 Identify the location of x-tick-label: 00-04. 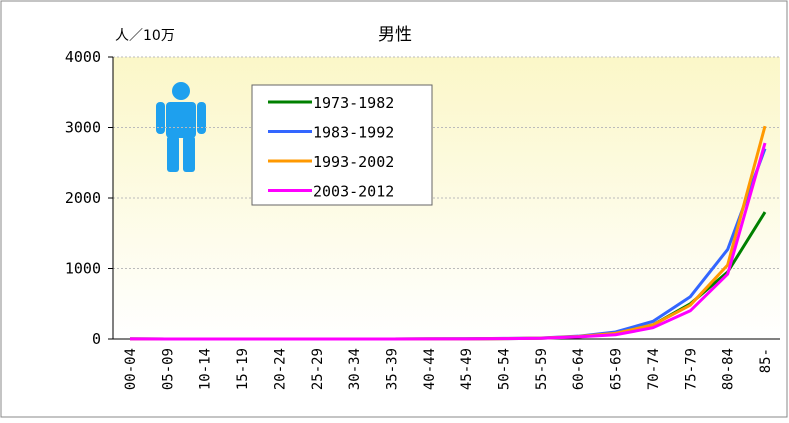
(131, 369).